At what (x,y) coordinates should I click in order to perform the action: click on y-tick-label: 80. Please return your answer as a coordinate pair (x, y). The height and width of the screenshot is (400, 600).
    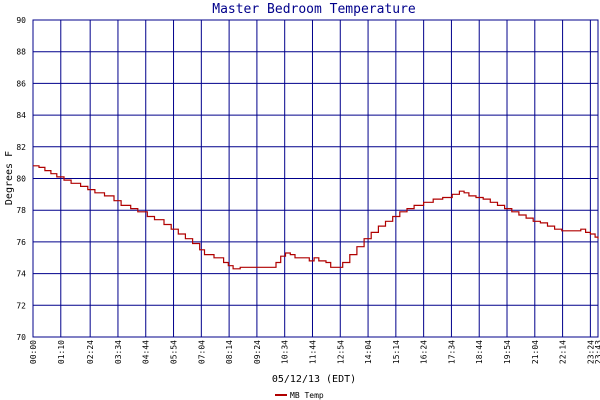
    Looking at the image, I should click on (21, 179).